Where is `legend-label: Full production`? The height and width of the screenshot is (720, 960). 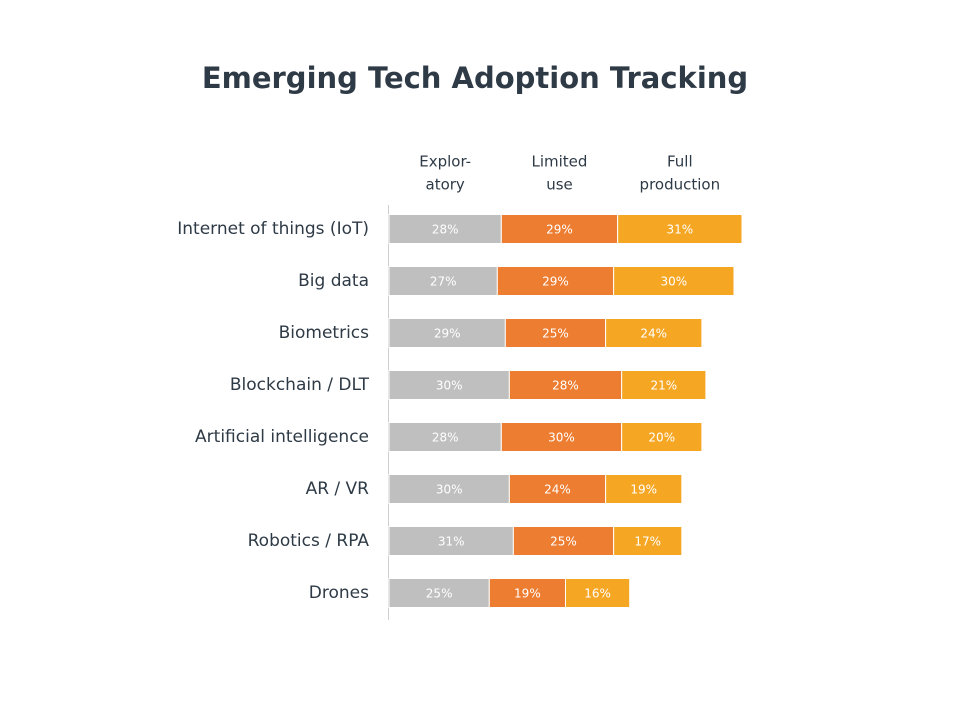
legend-label: Full production is located at coordinates (680, 172).